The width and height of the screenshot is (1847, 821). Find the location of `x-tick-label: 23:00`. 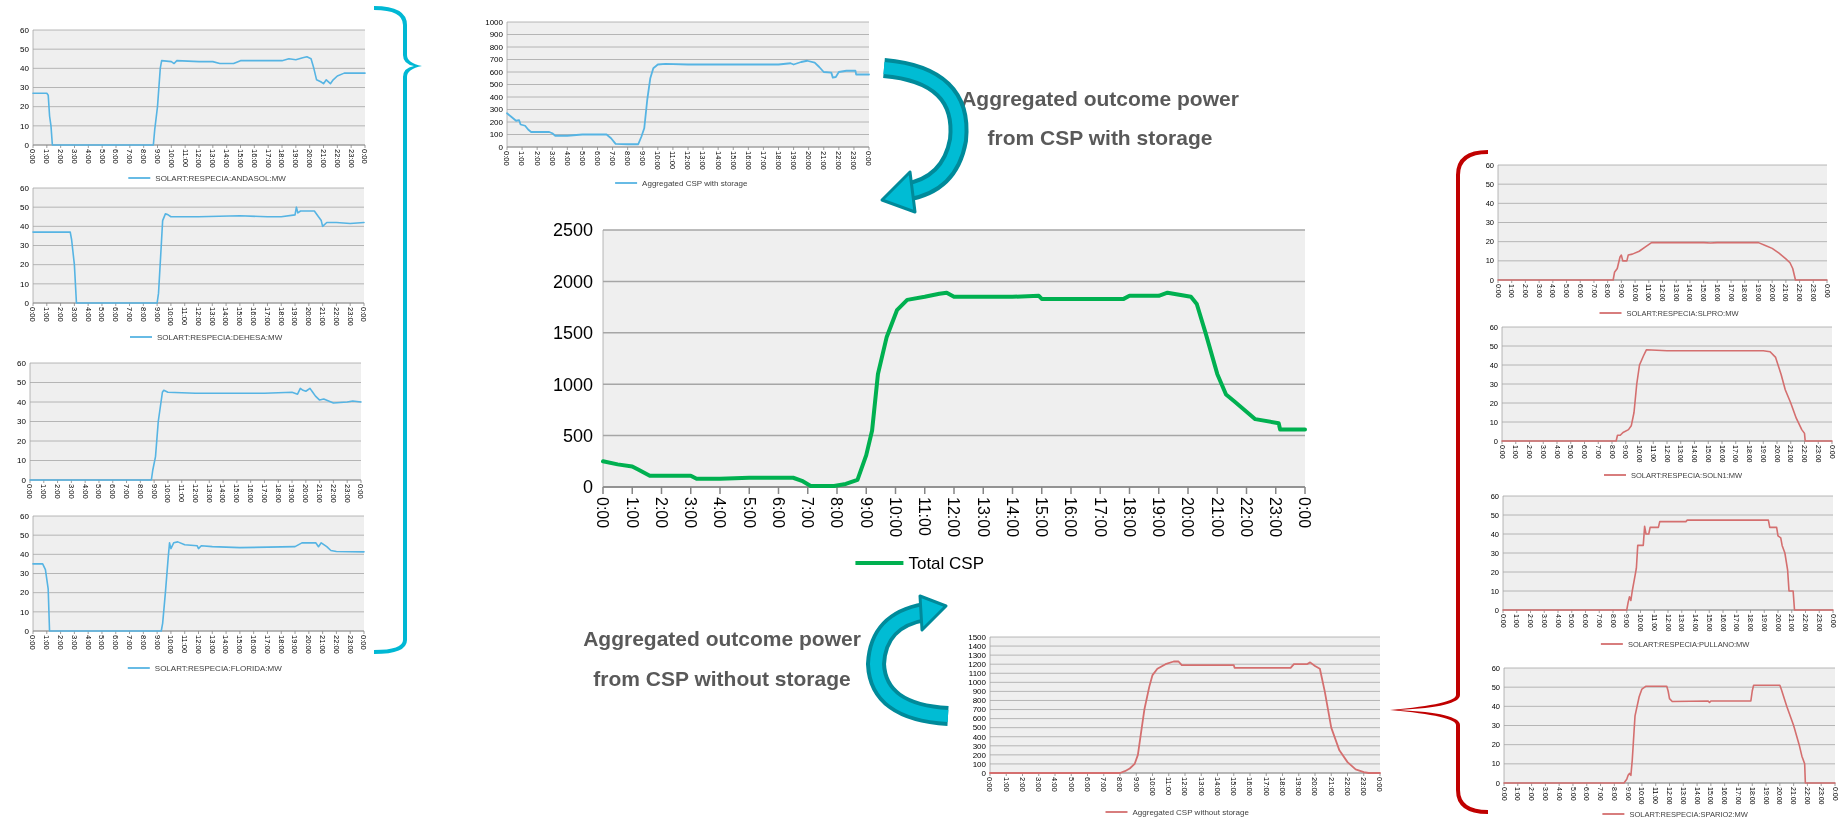

x-tick-label: 23:00 is located at coordinates (1276, 517).